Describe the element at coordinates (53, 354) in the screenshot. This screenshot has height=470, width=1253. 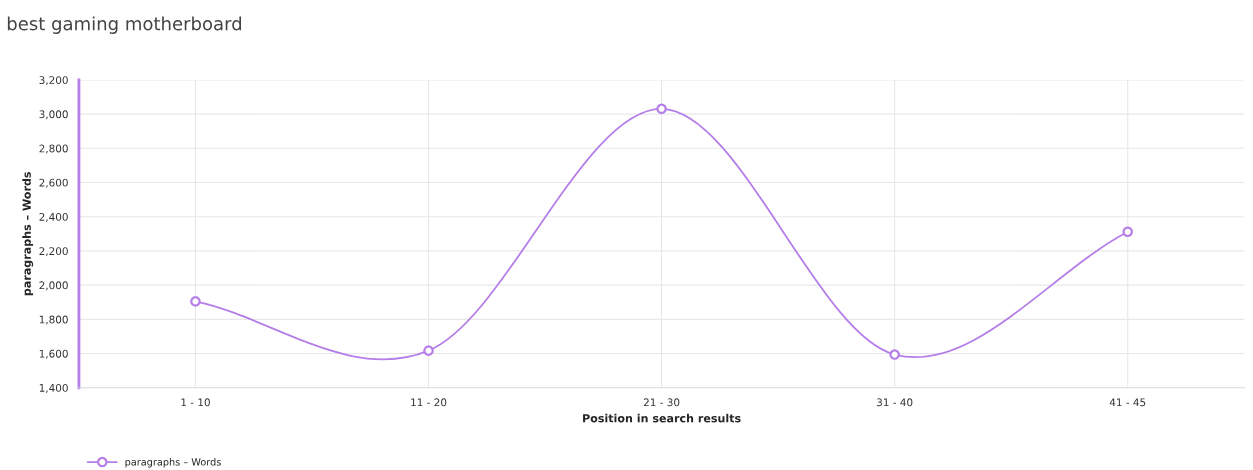
I see `y-tick-label: 1,600` at that location.